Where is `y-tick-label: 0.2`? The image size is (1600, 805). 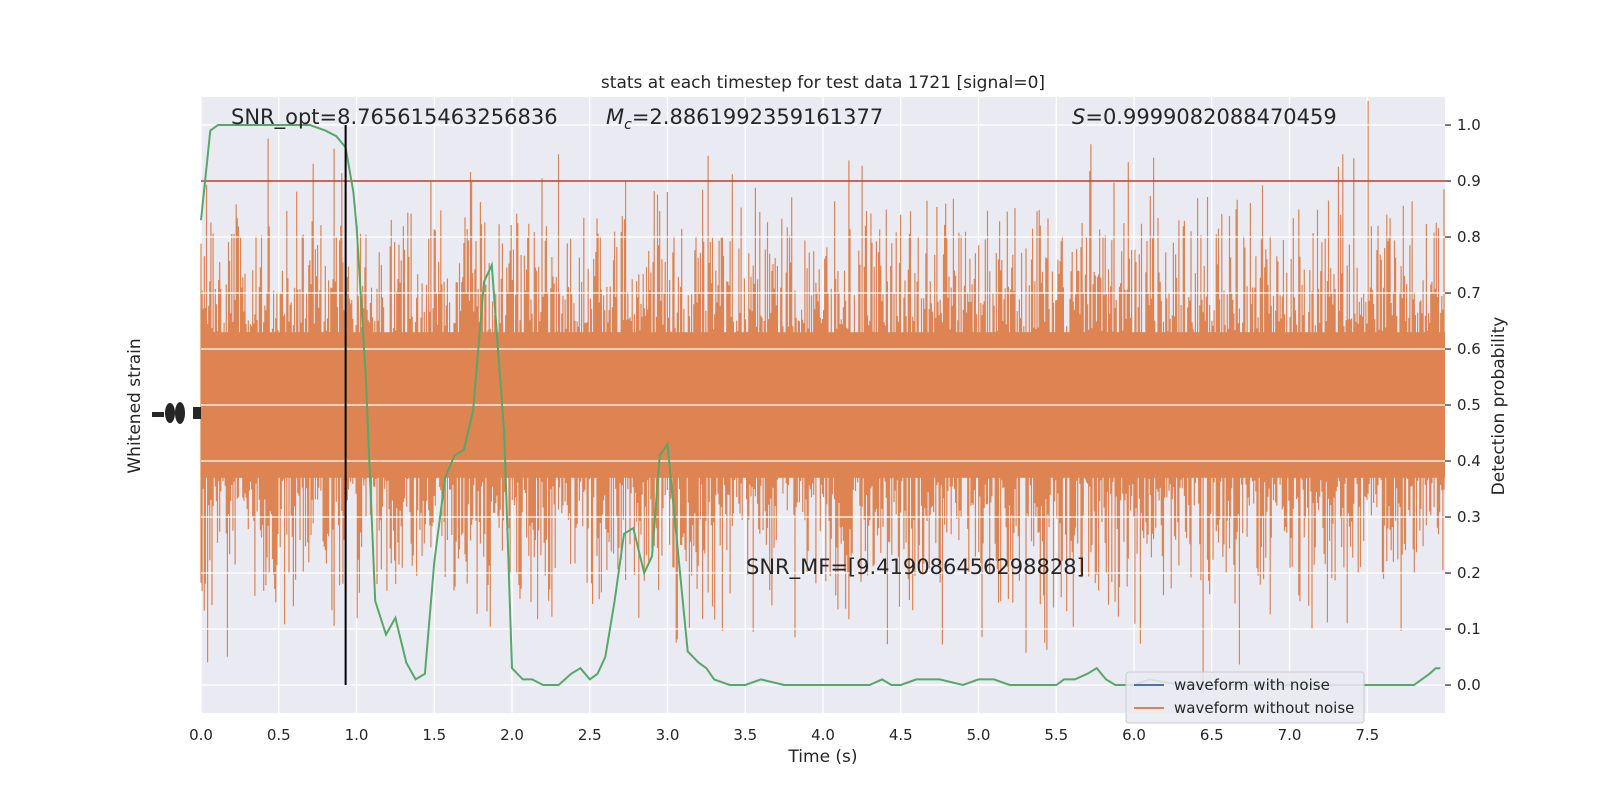
y-tick-label: 0.2 is located at coordinates (1469, 573).